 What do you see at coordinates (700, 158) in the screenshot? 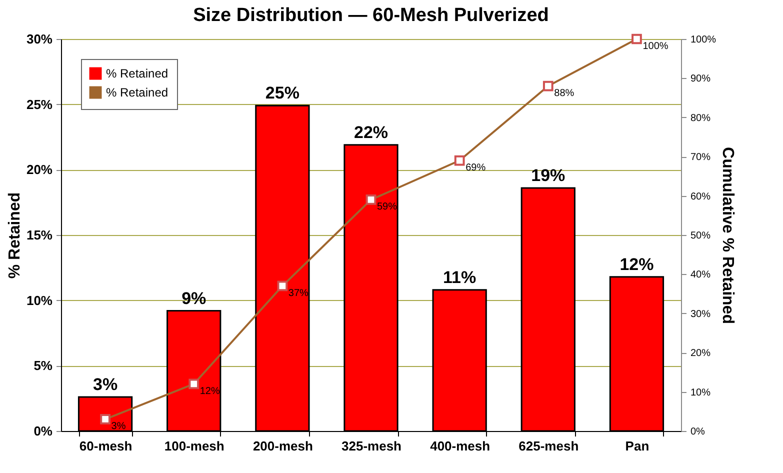
I see `y2-tick-label: 70%` at bounding box center [700, 158].